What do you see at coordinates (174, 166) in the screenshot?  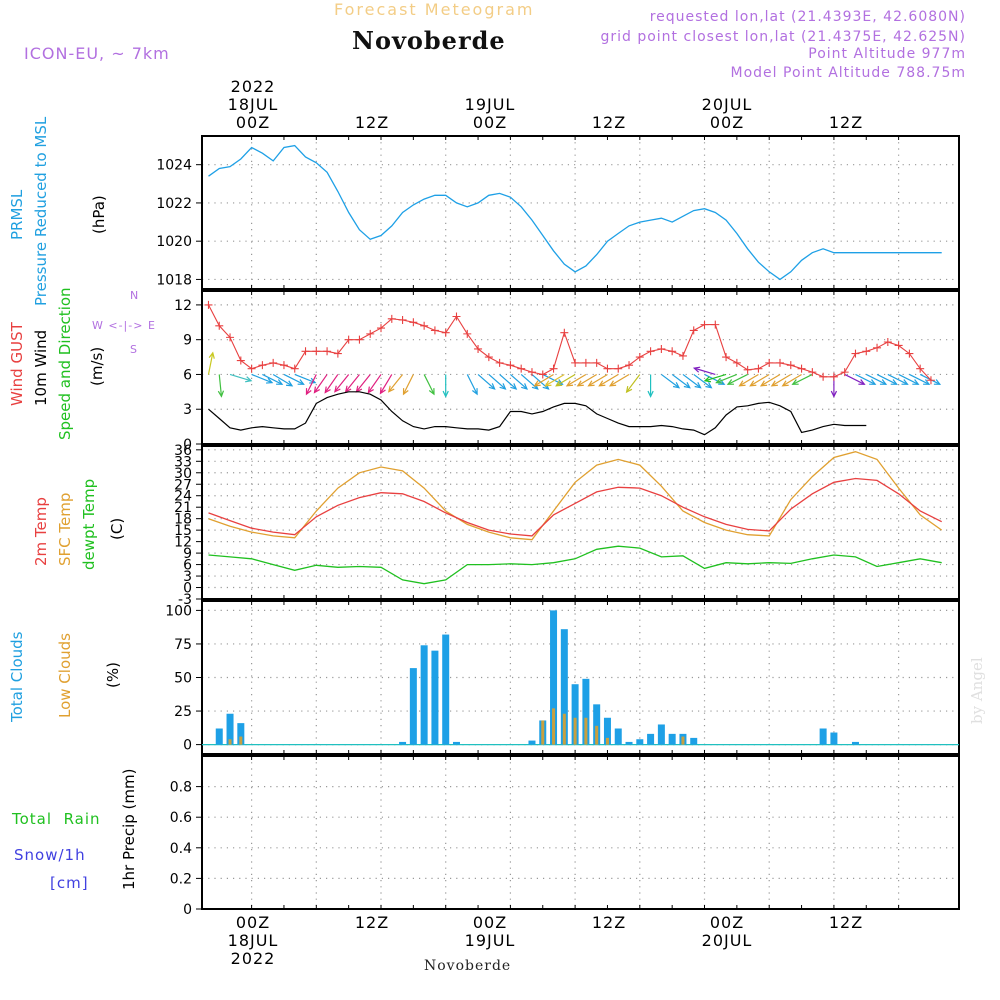 I see `y-tick-label: 1024` at bounding box center [174, 166].